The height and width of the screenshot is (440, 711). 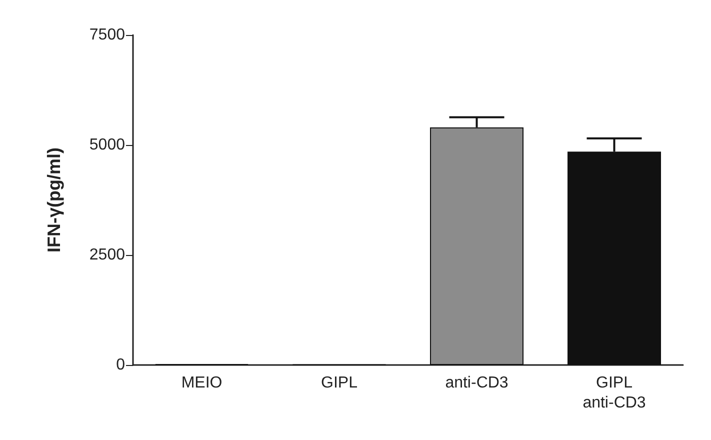 What do you see at coordinates (201, 383) in the screenshot?
I see `x-tick-label: MEIO` at bounding box center [201, 383].